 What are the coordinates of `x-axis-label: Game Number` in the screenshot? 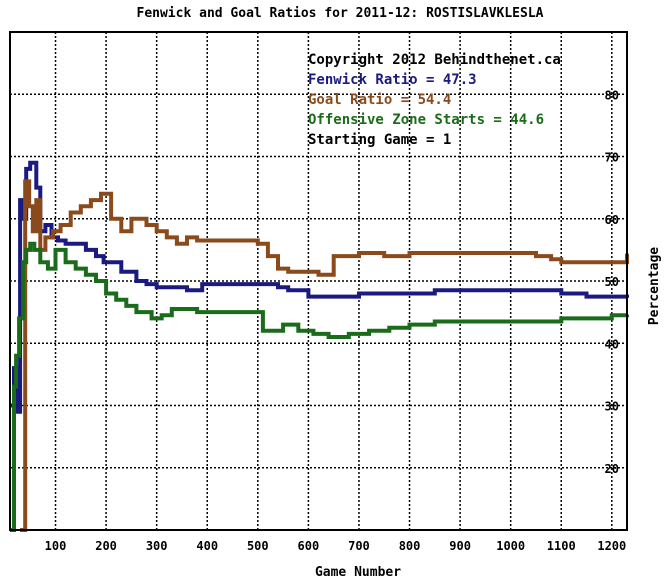 It's located at (358, 572).